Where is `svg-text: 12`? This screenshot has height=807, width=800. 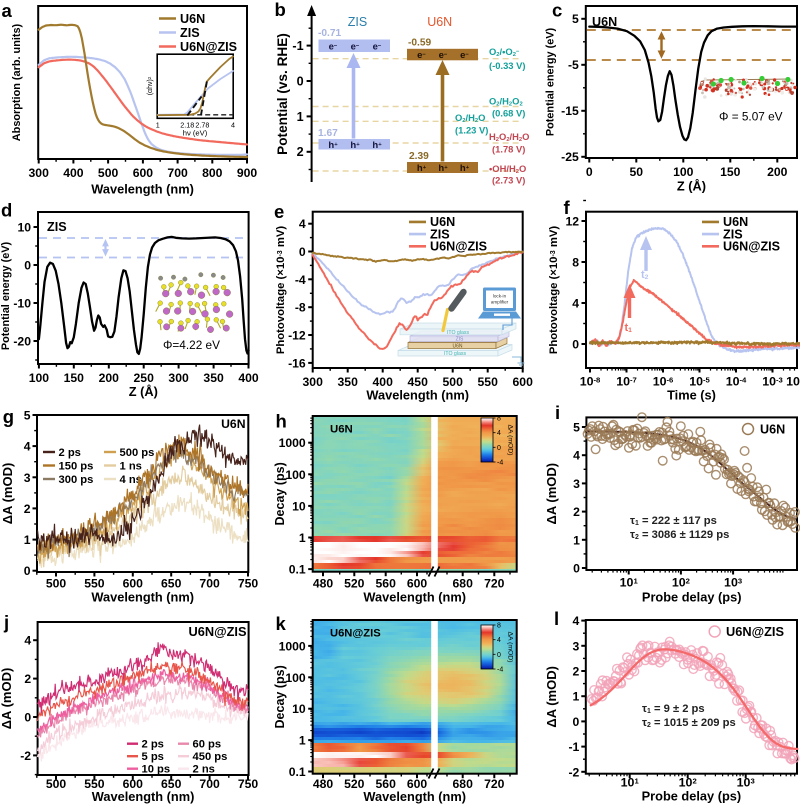
svg-text: 12 is located at coordinates (572, 222).